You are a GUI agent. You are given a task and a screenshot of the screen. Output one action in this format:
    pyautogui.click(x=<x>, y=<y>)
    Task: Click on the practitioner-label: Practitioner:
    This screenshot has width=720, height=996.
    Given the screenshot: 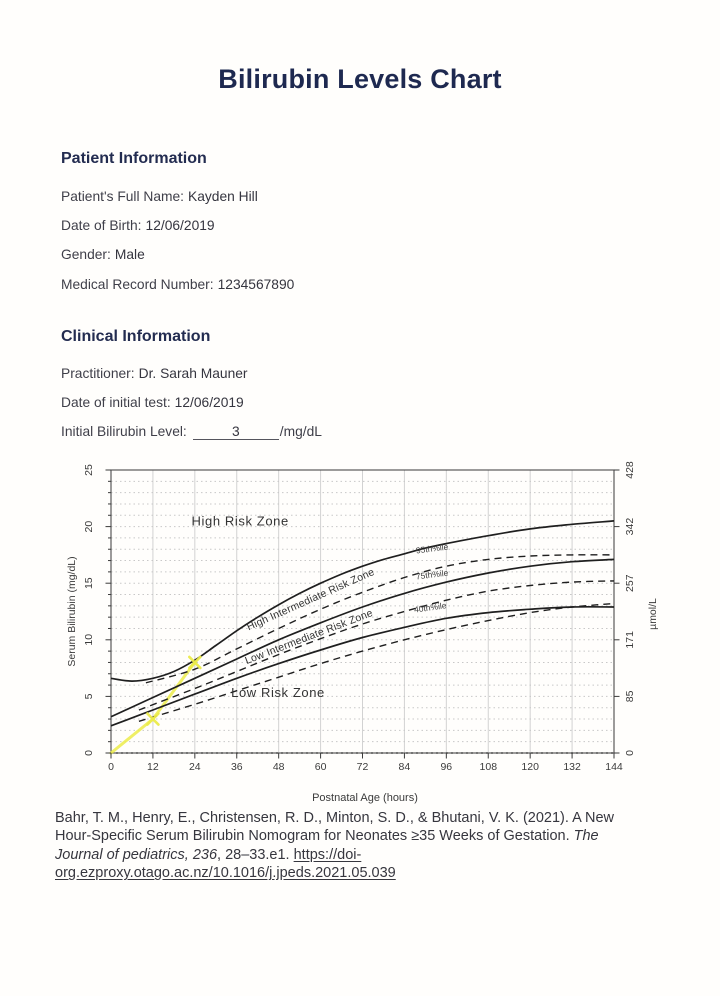 What is the action you would take?
    pyautogui.click(x=98, y=373)
    